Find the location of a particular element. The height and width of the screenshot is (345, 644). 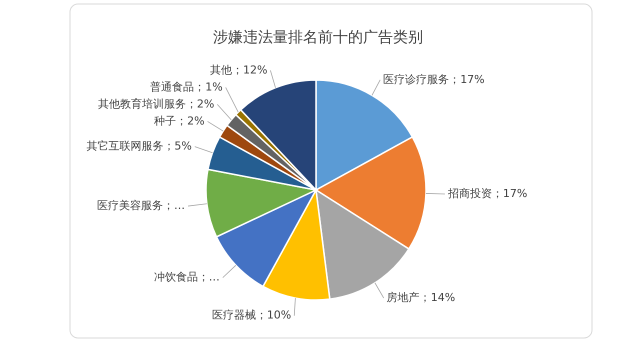

title: 涉嫌违法量排名前十的广告类别 is located at coordinates (318, 37).